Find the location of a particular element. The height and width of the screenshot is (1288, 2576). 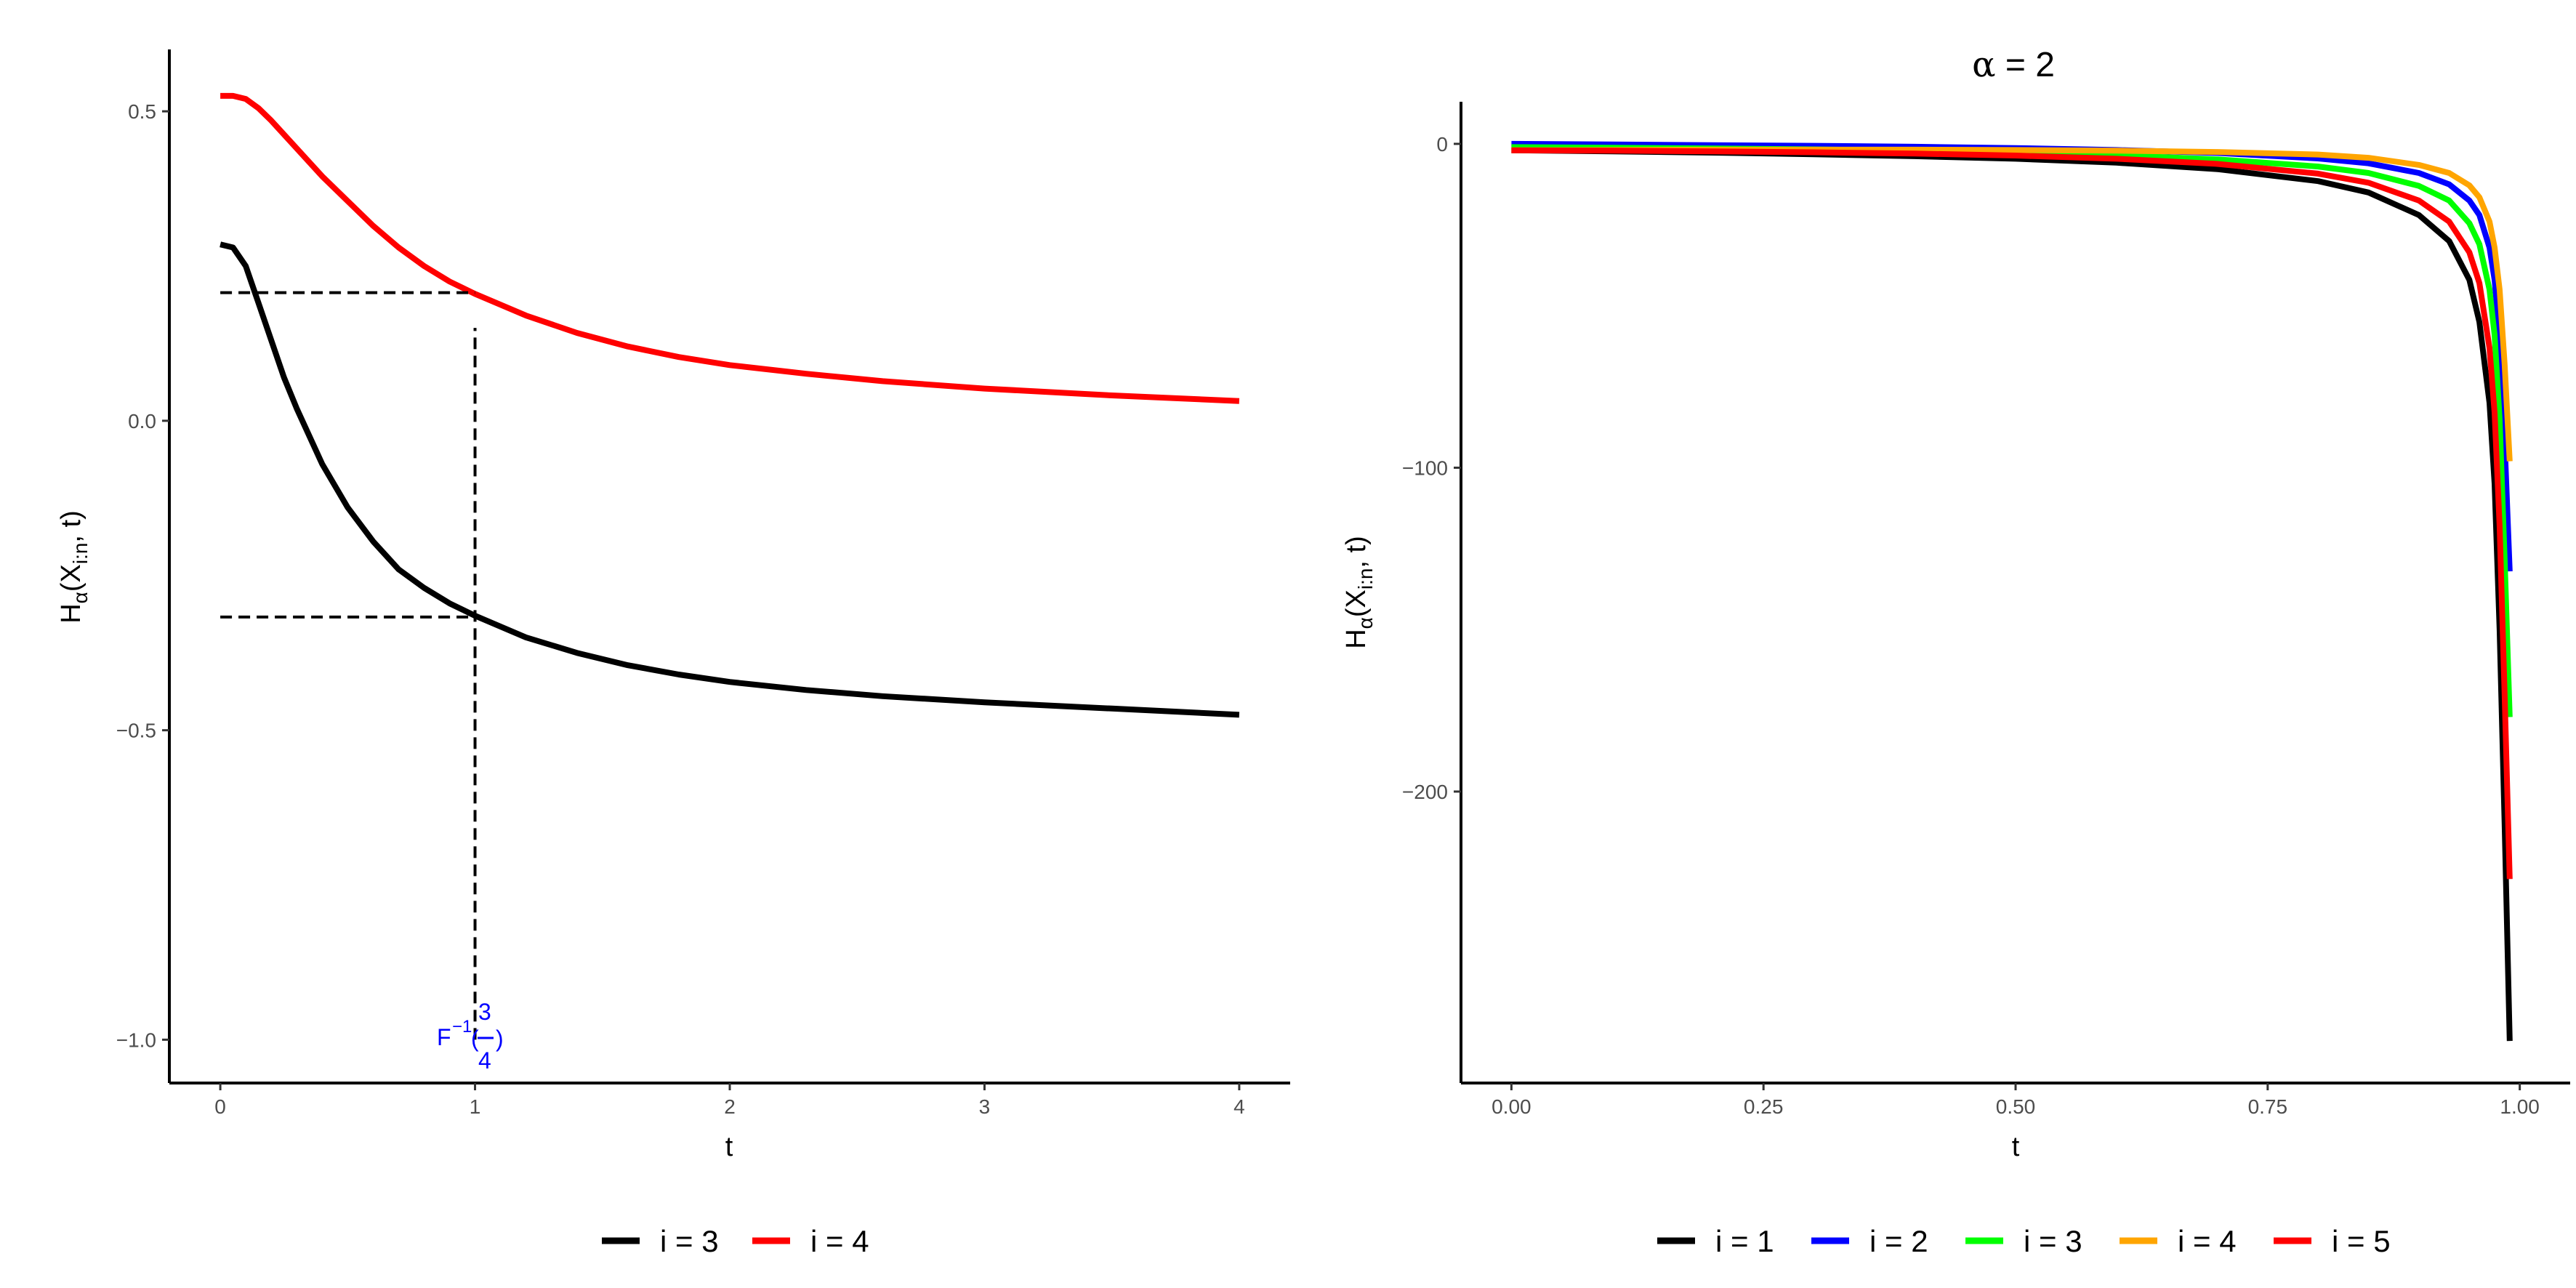

legend-label-i3: i = 3 is located at coordinates (689, 1241).